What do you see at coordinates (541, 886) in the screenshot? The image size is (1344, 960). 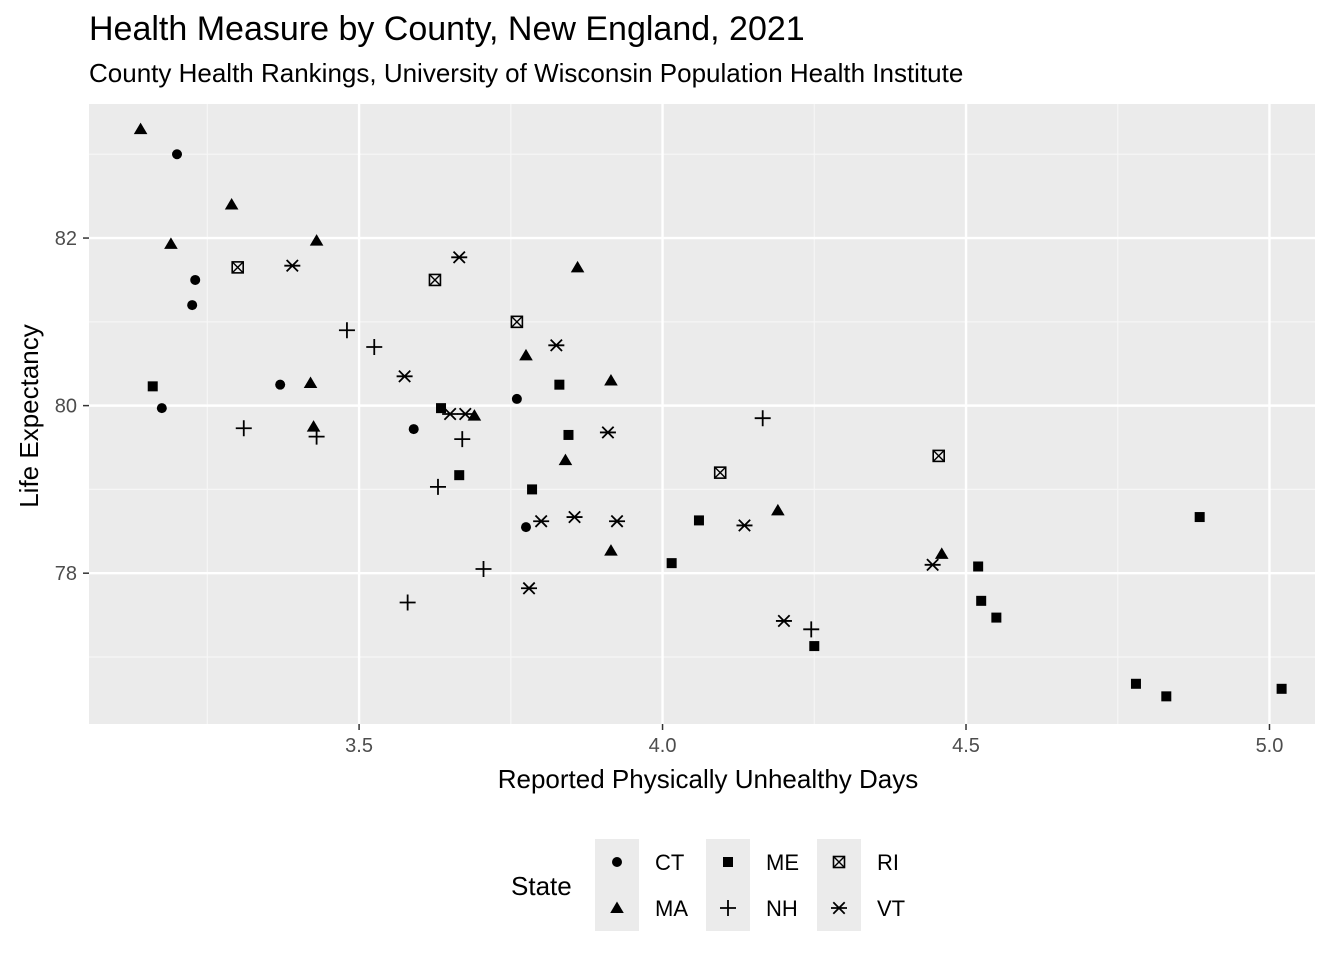 I see `legend-title: State` at bounding box center [541, 886].